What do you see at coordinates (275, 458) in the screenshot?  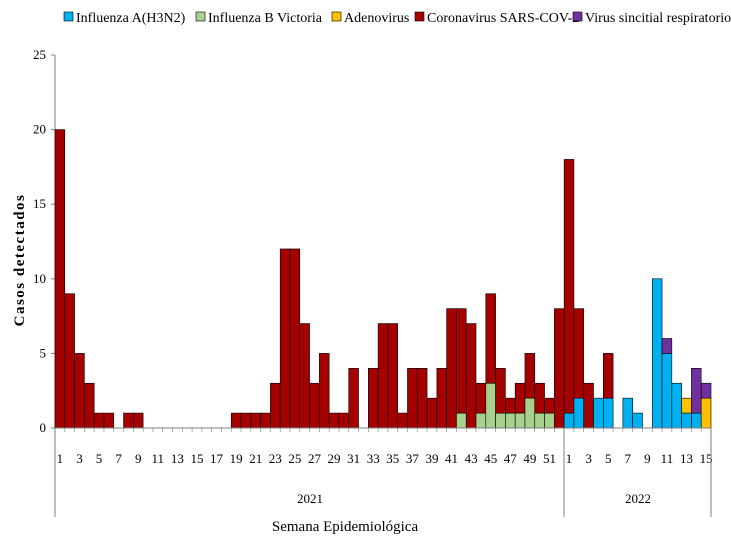 I see `x-tick-label-2021: 23` at bounding box center [275, 458].